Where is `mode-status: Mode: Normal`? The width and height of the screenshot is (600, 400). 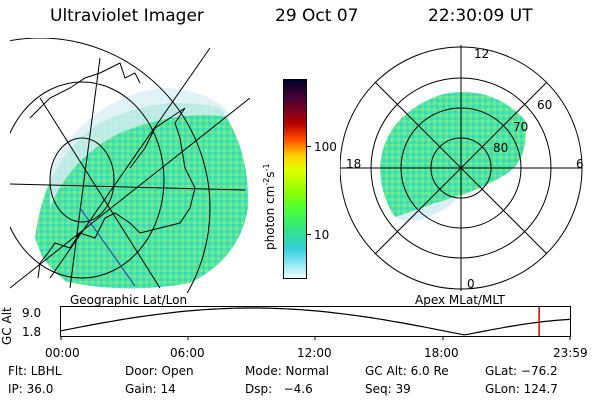
mode-status: Mode: Normal is located at coordinates (287, 371).